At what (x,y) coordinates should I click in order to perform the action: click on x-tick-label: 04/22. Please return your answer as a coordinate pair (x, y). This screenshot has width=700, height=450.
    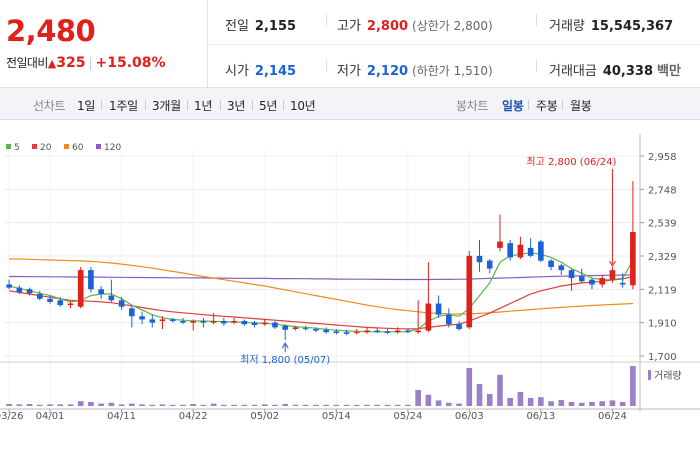
    Looking at the image, I should click on (193, 416).